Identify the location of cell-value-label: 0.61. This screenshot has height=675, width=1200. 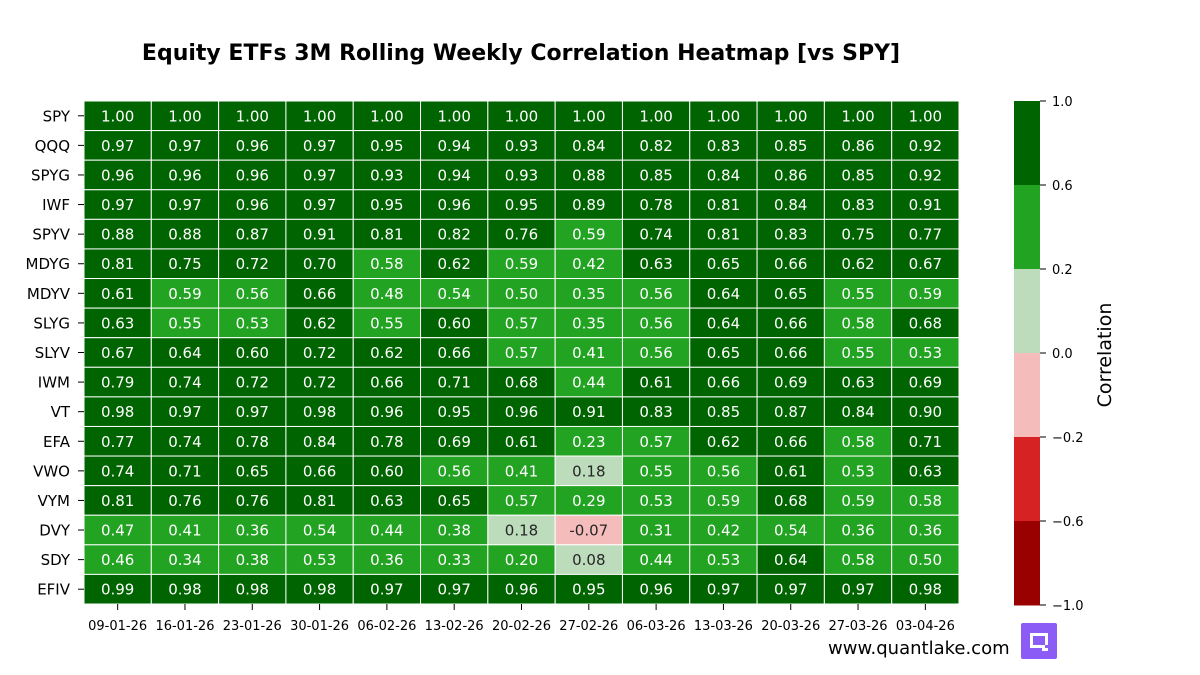
(790, 471).